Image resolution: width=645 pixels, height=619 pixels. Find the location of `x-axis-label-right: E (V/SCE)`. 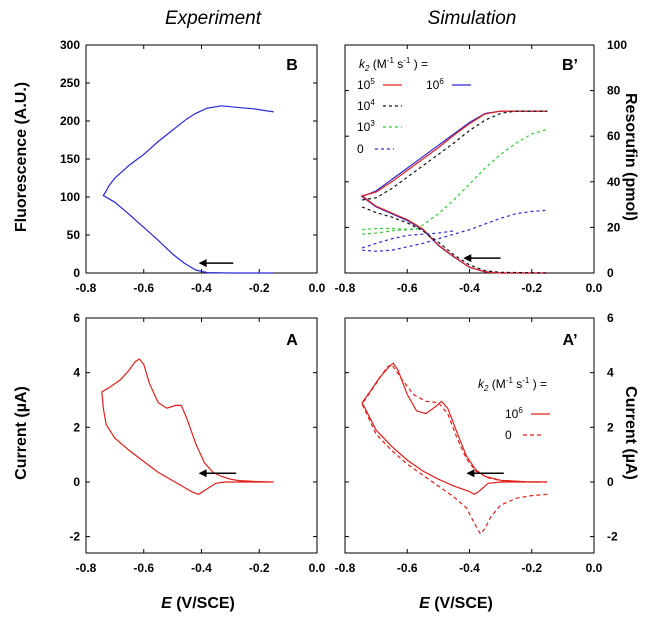

x-axis-label-right: E (V/SCE) is located at coordinates (456, 604).